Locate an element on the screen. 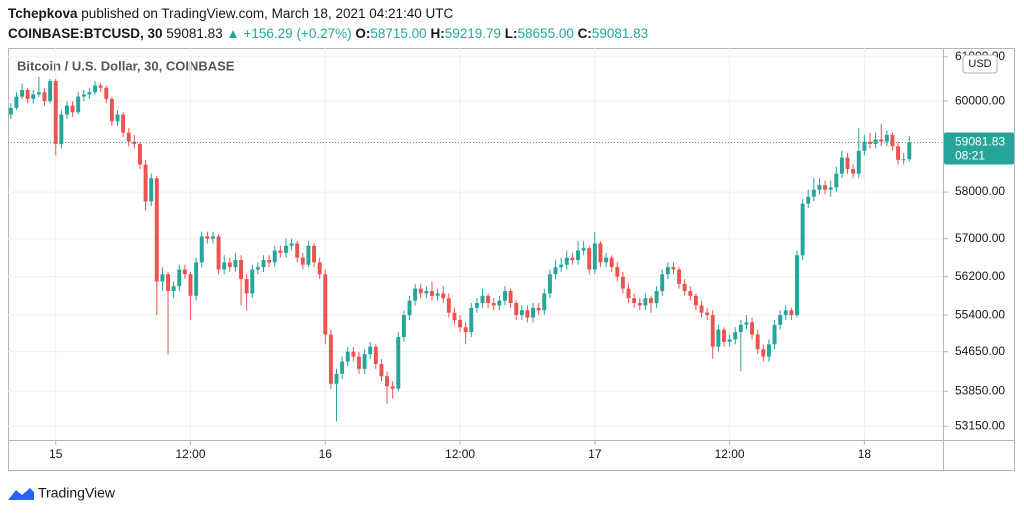  y-tick-label: 60000.00 is located at coordinates (980, 100).